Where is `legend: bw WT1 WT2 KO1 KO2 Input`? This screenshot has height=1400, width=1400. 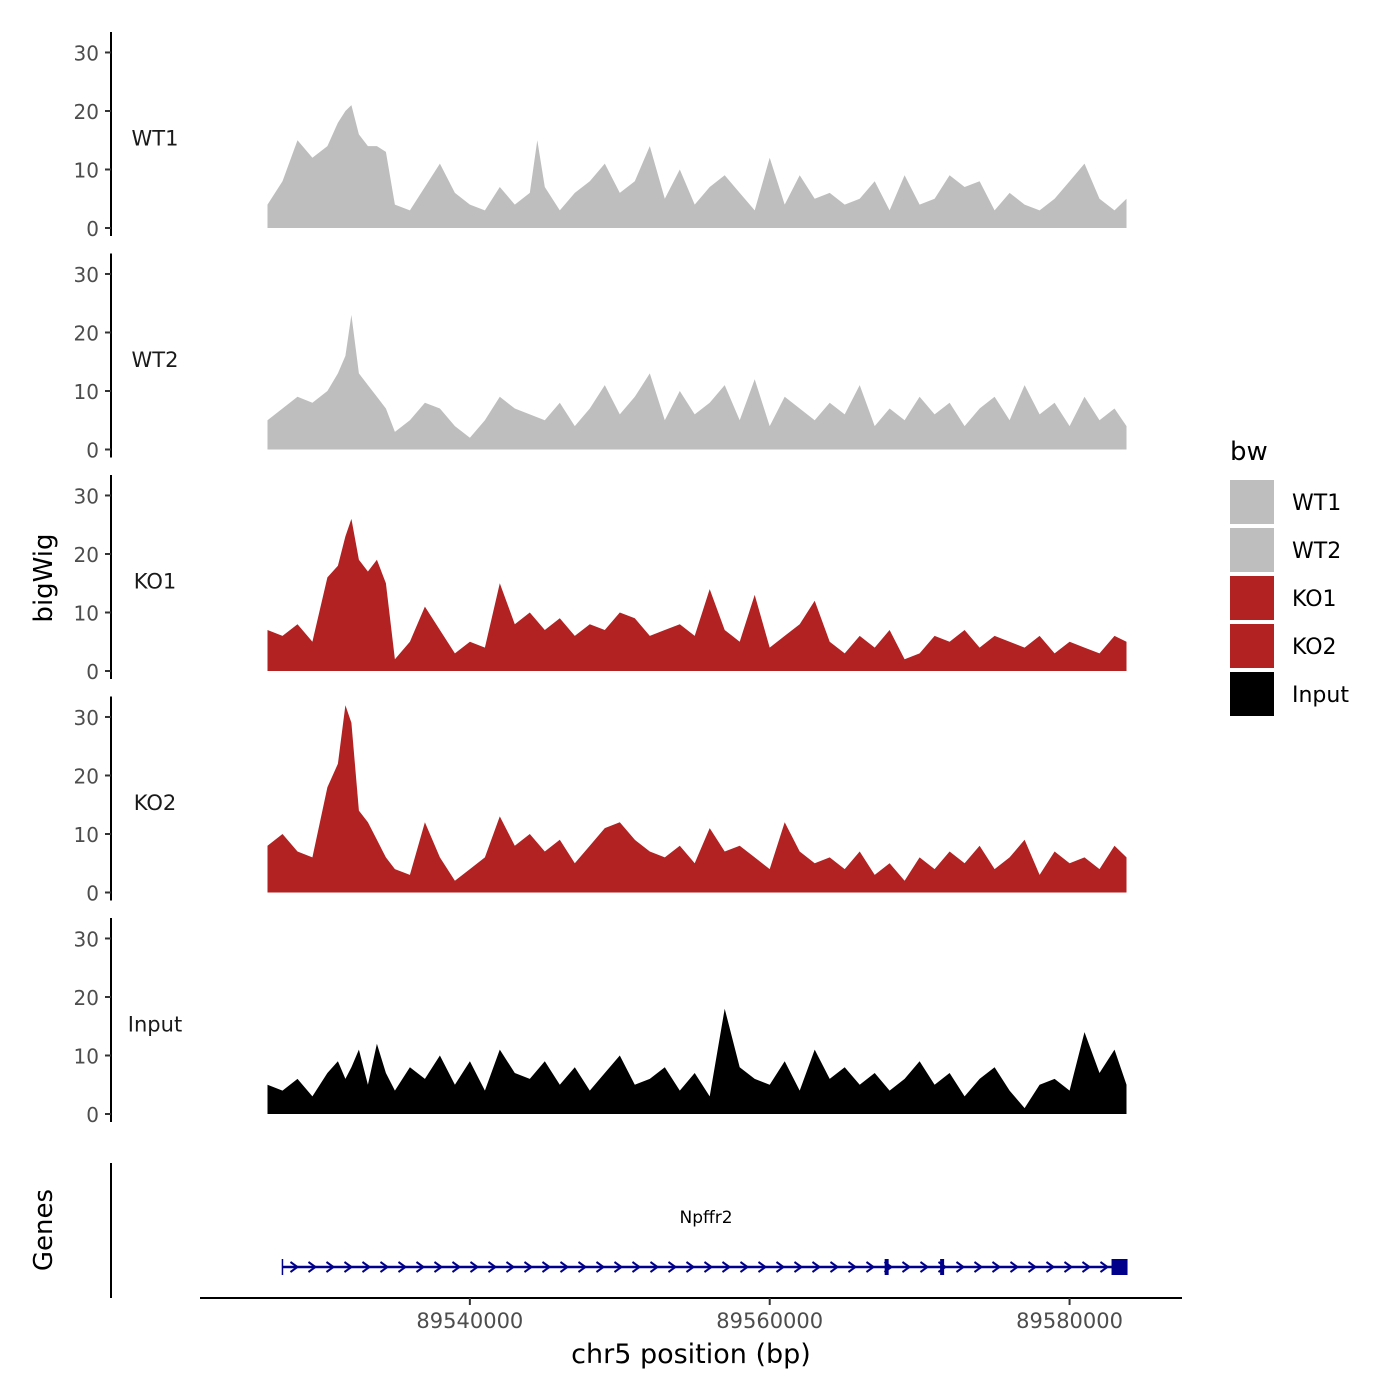
legend: bw WT1 WT2 KO1 KO2 Input is located at coordinates (1289, 576).